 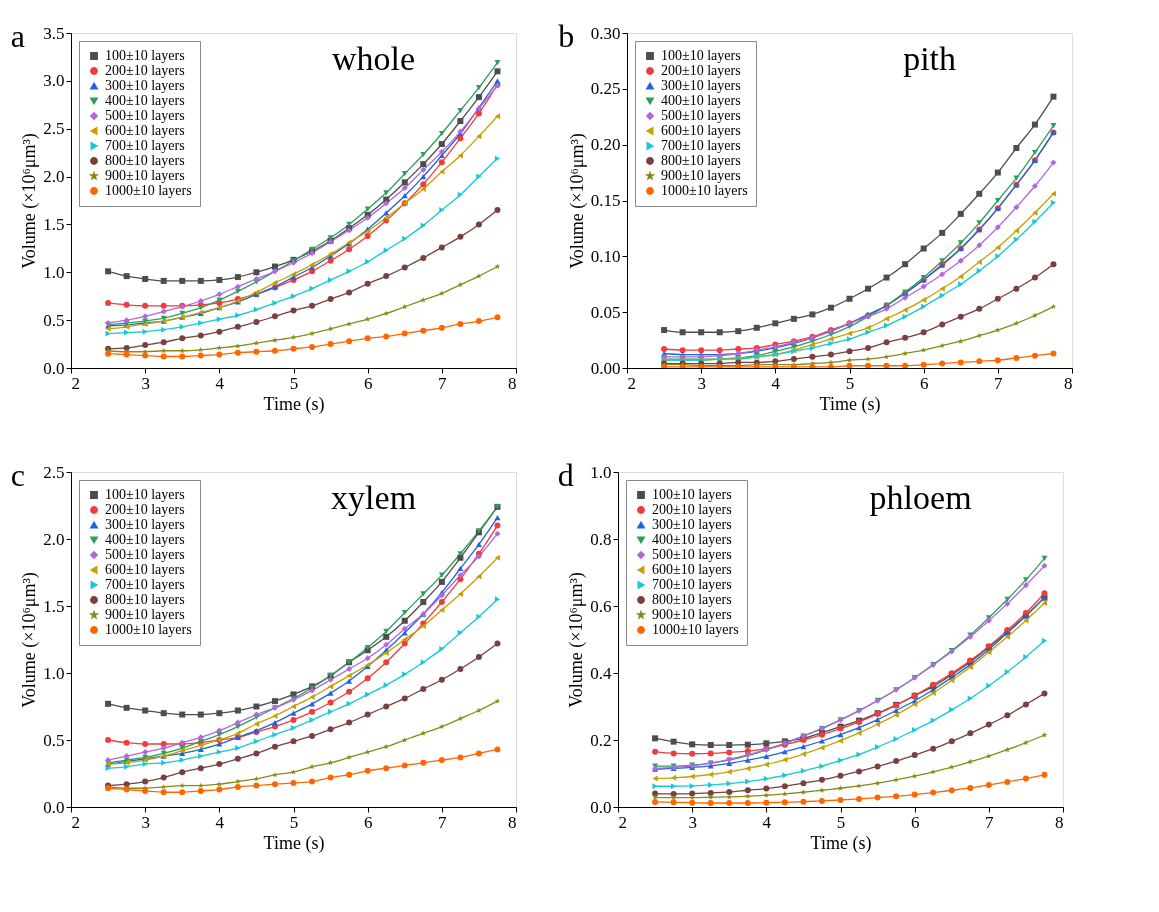 What do you see at coordinates (605, 89) in the screenshot?
I see `y-tick-label: 0.25` at bounding box center [605, 89].